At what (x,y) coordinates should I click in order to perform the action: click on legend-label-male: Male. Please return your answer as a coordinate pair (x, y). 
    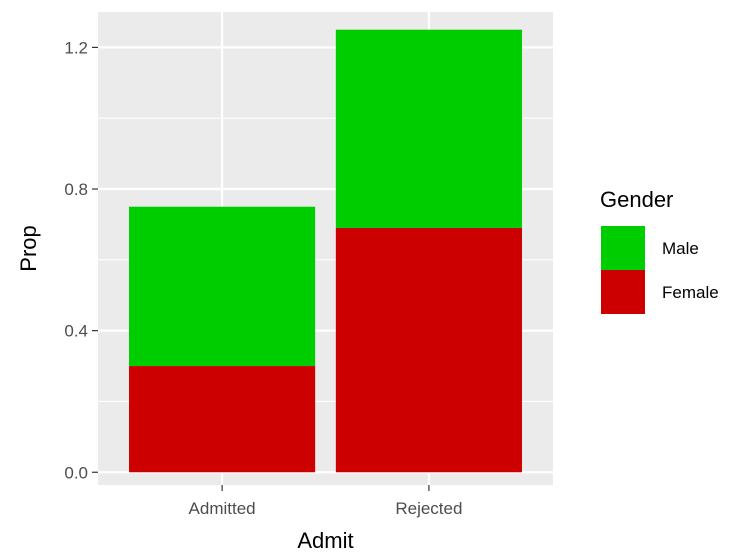
    Looking at the image, I should click on (680, 248).